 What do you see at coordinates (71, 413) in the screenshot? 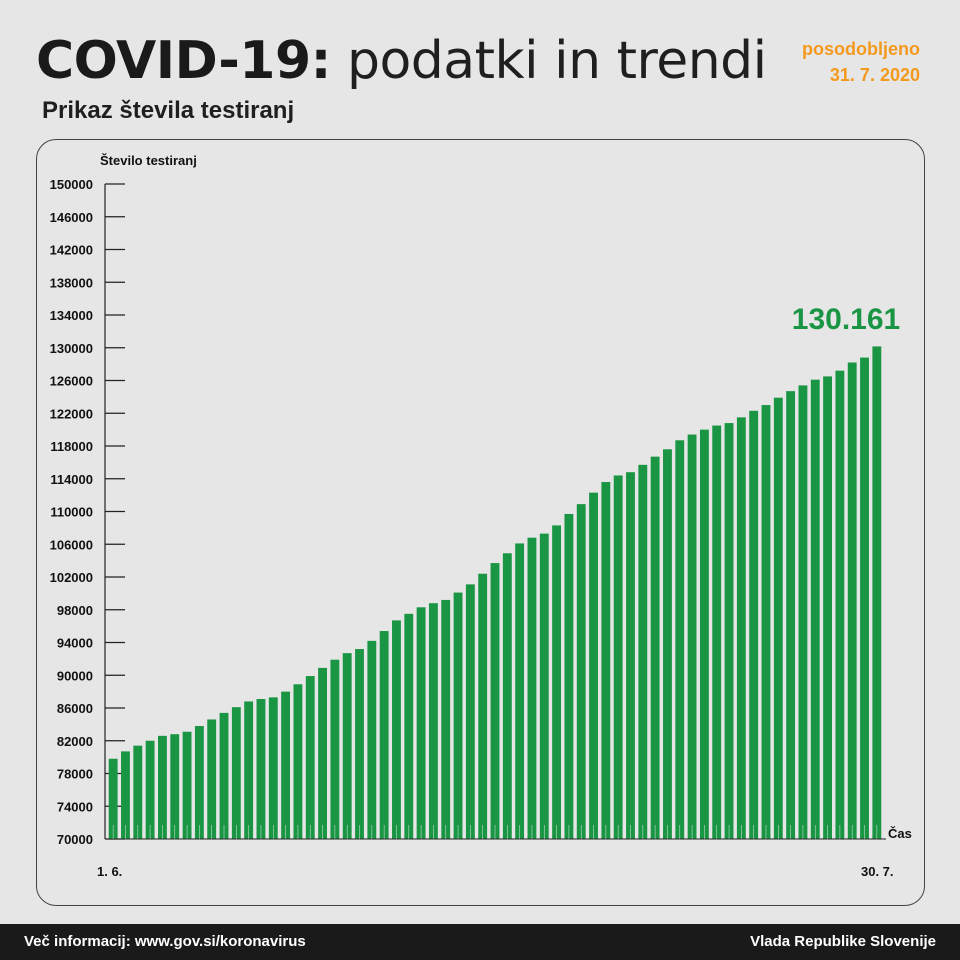
I see `y-tick-label: 122000` at bounding box center [71, 413].